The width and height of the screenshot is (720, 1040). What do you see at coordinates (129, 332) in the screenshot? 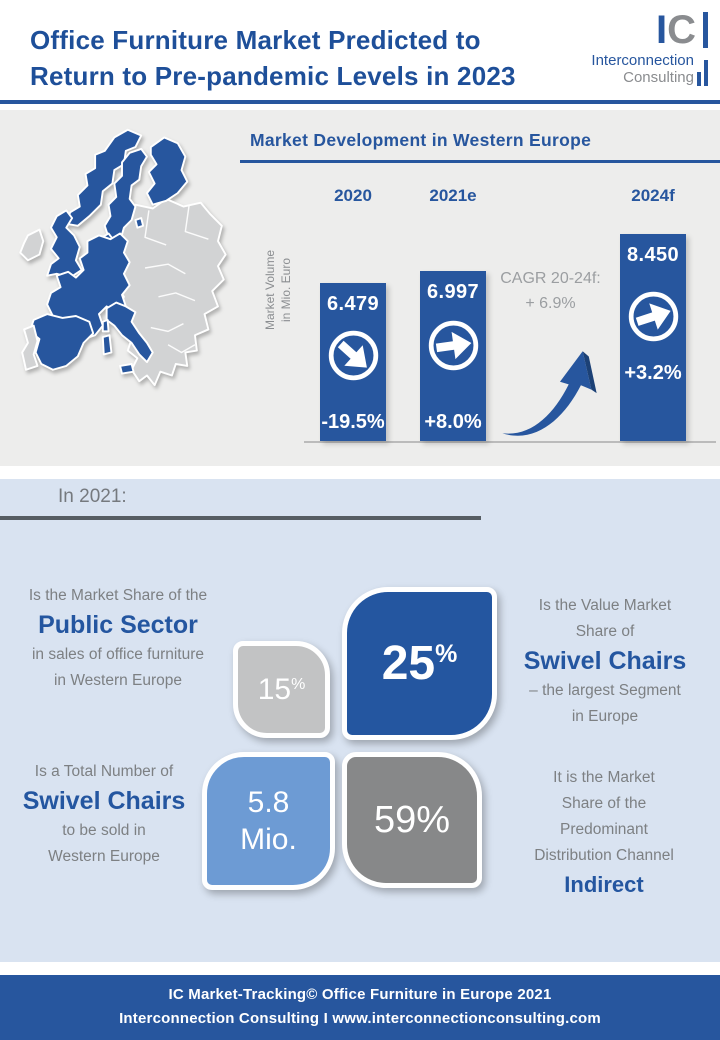
I see `map-italy` at bounding box center [129, 332].